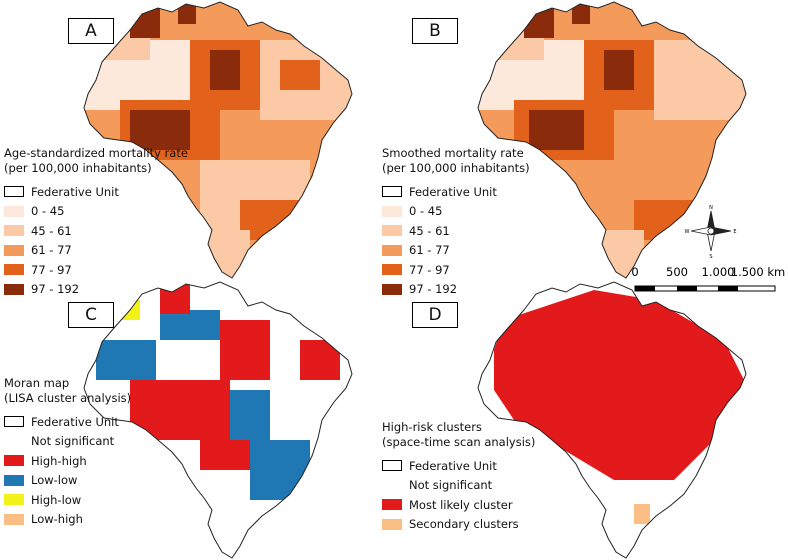 Image resolution: width=788 pixels, height=560 pixels. What do you see at coordinates (708, 281) in the screenshot?
I see `scale-bar: 0 500 1.000 1.500 km` at bounding box center [708, 281].